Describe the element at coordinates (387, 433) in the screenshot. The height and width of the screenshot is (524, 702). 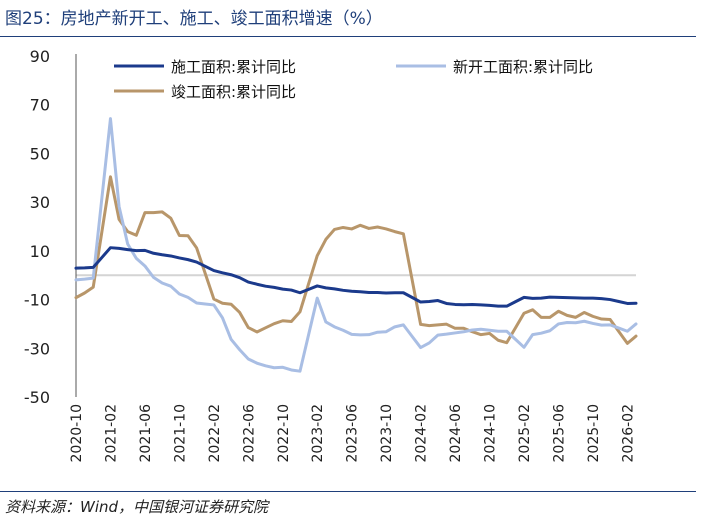
I see `x-tick-label: 2023-10` at that location.